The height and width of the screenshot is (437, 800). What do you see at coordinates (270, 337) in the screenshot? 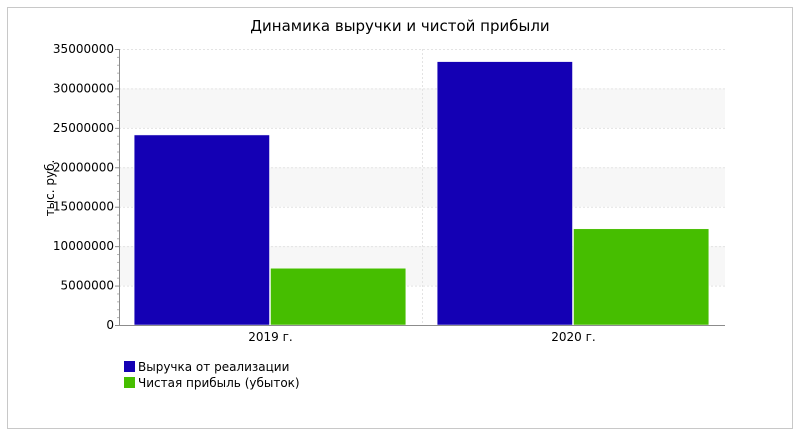
I see `x-tick-label: 2019 г.` at bounding box center [270, 337].